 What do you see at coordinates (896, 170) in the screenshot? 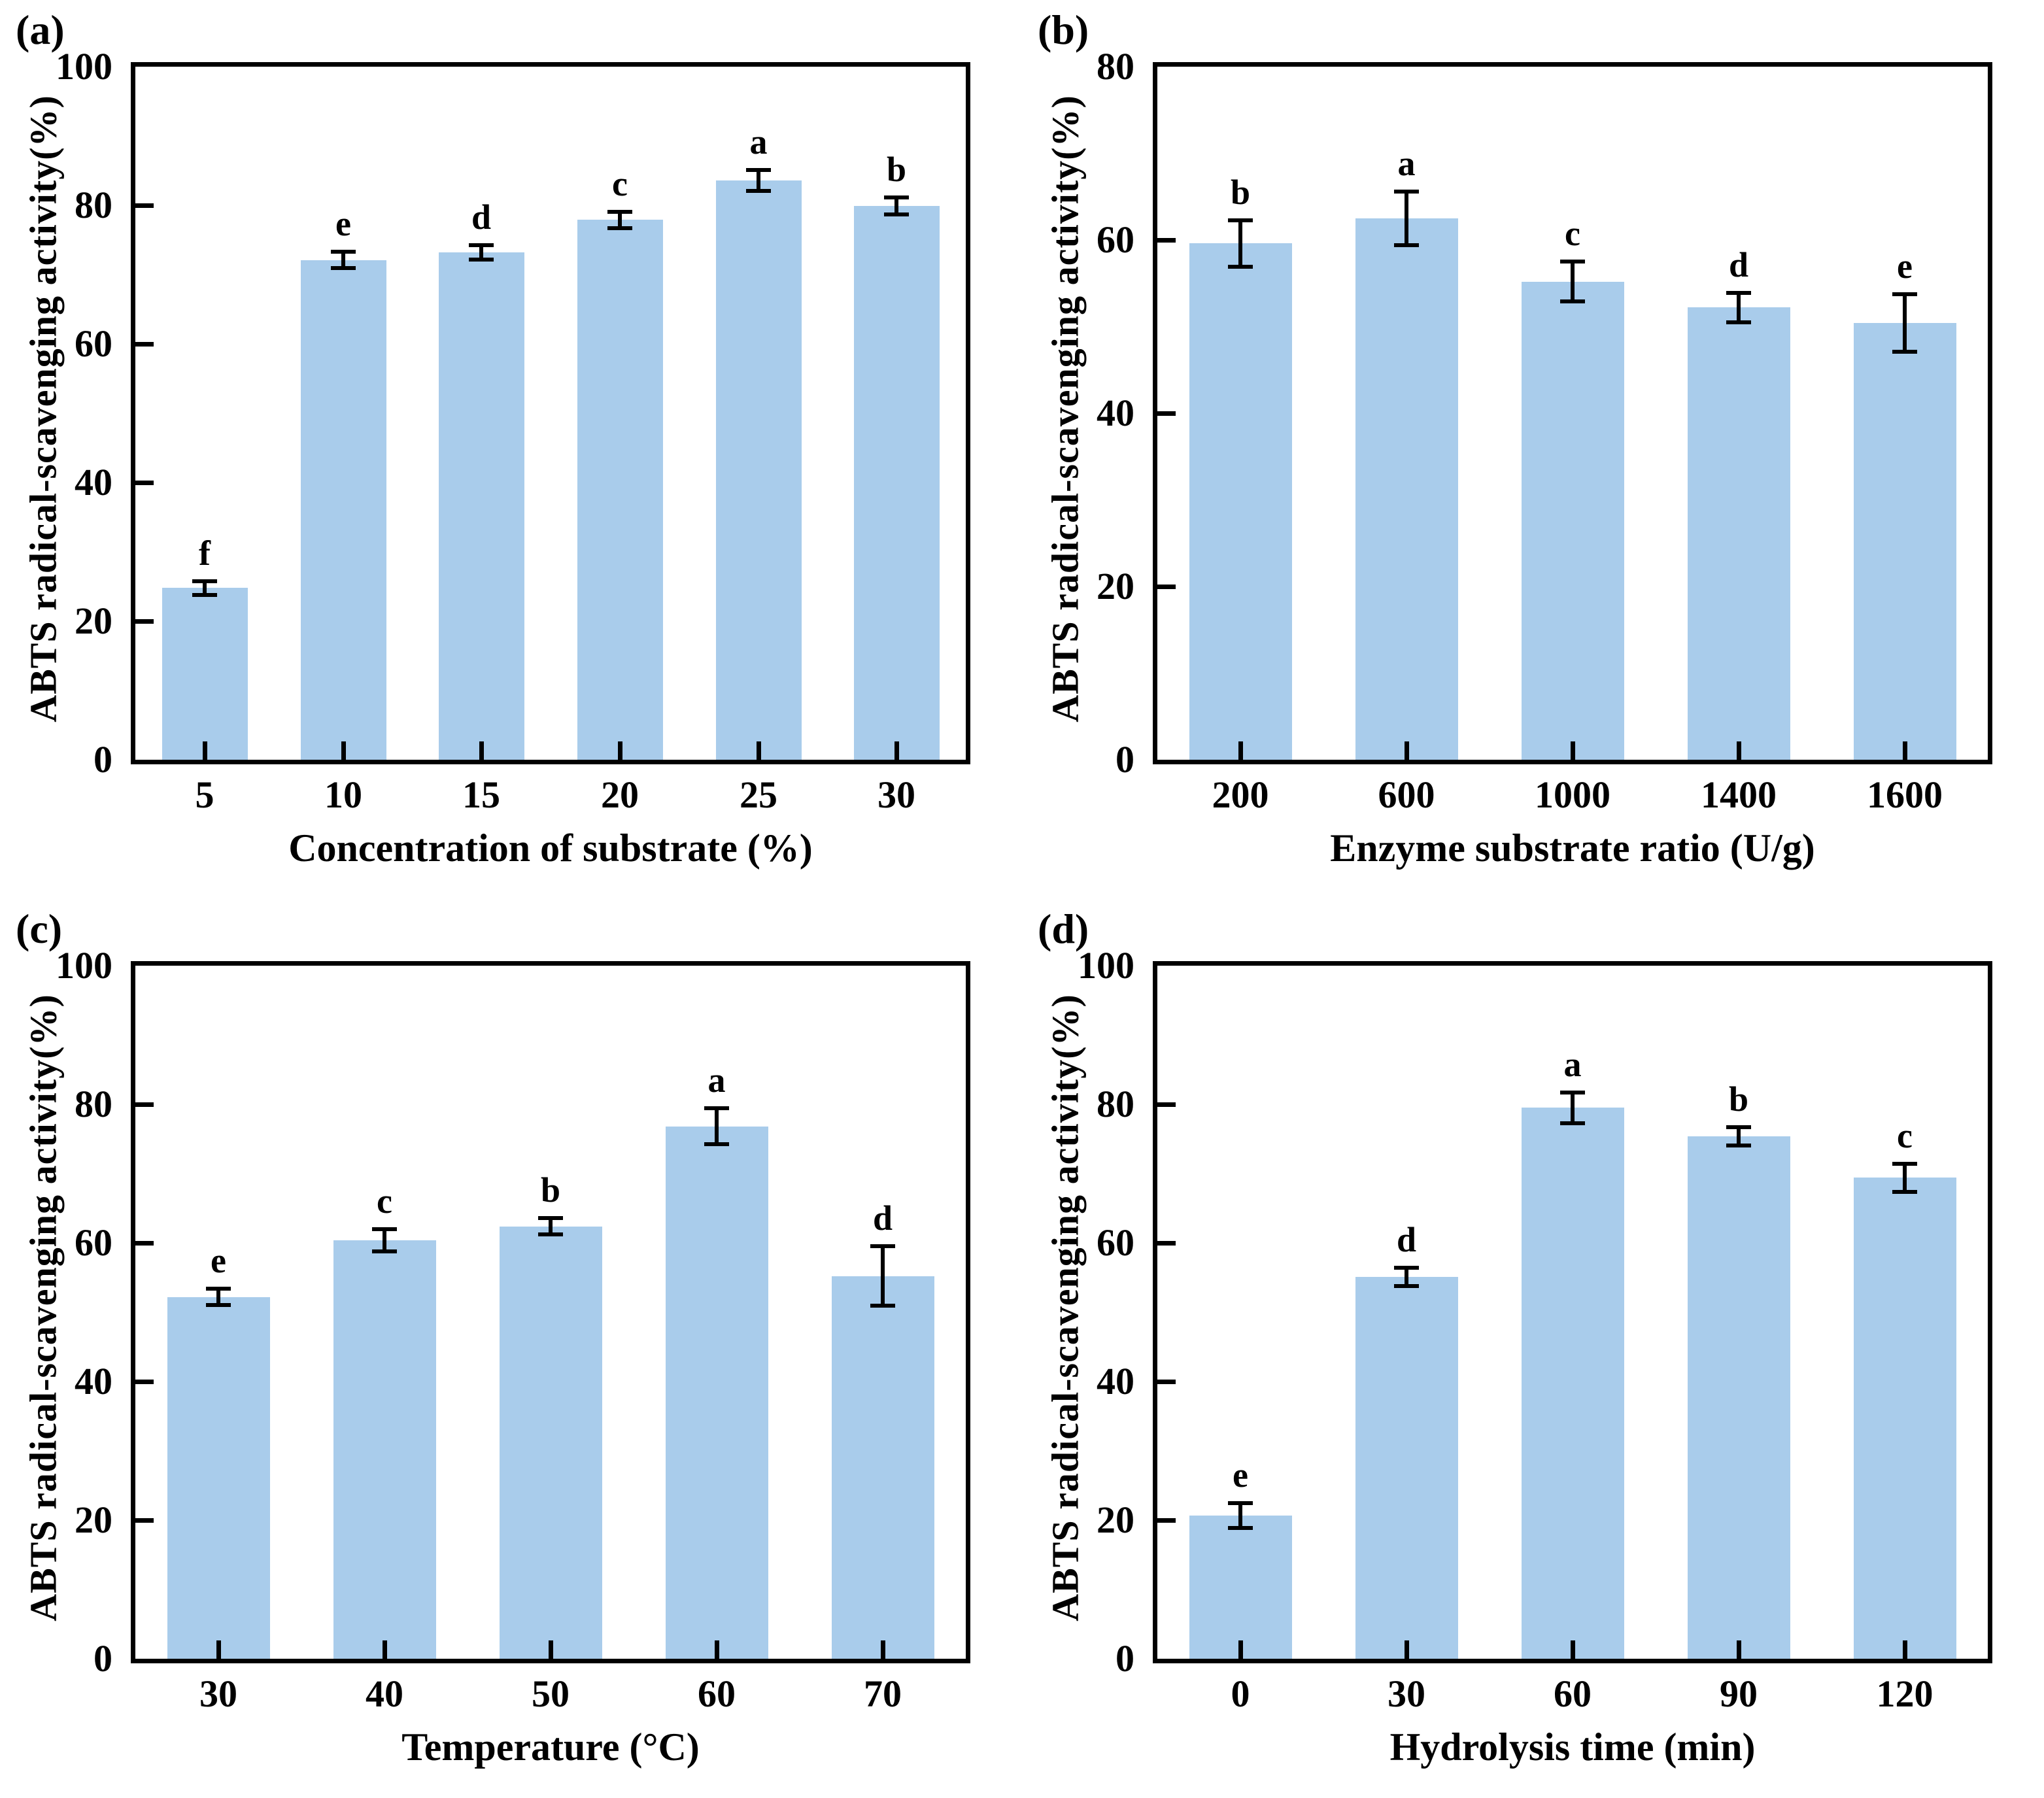
I see `significance-letter: b` at bounding box center [896, 170].